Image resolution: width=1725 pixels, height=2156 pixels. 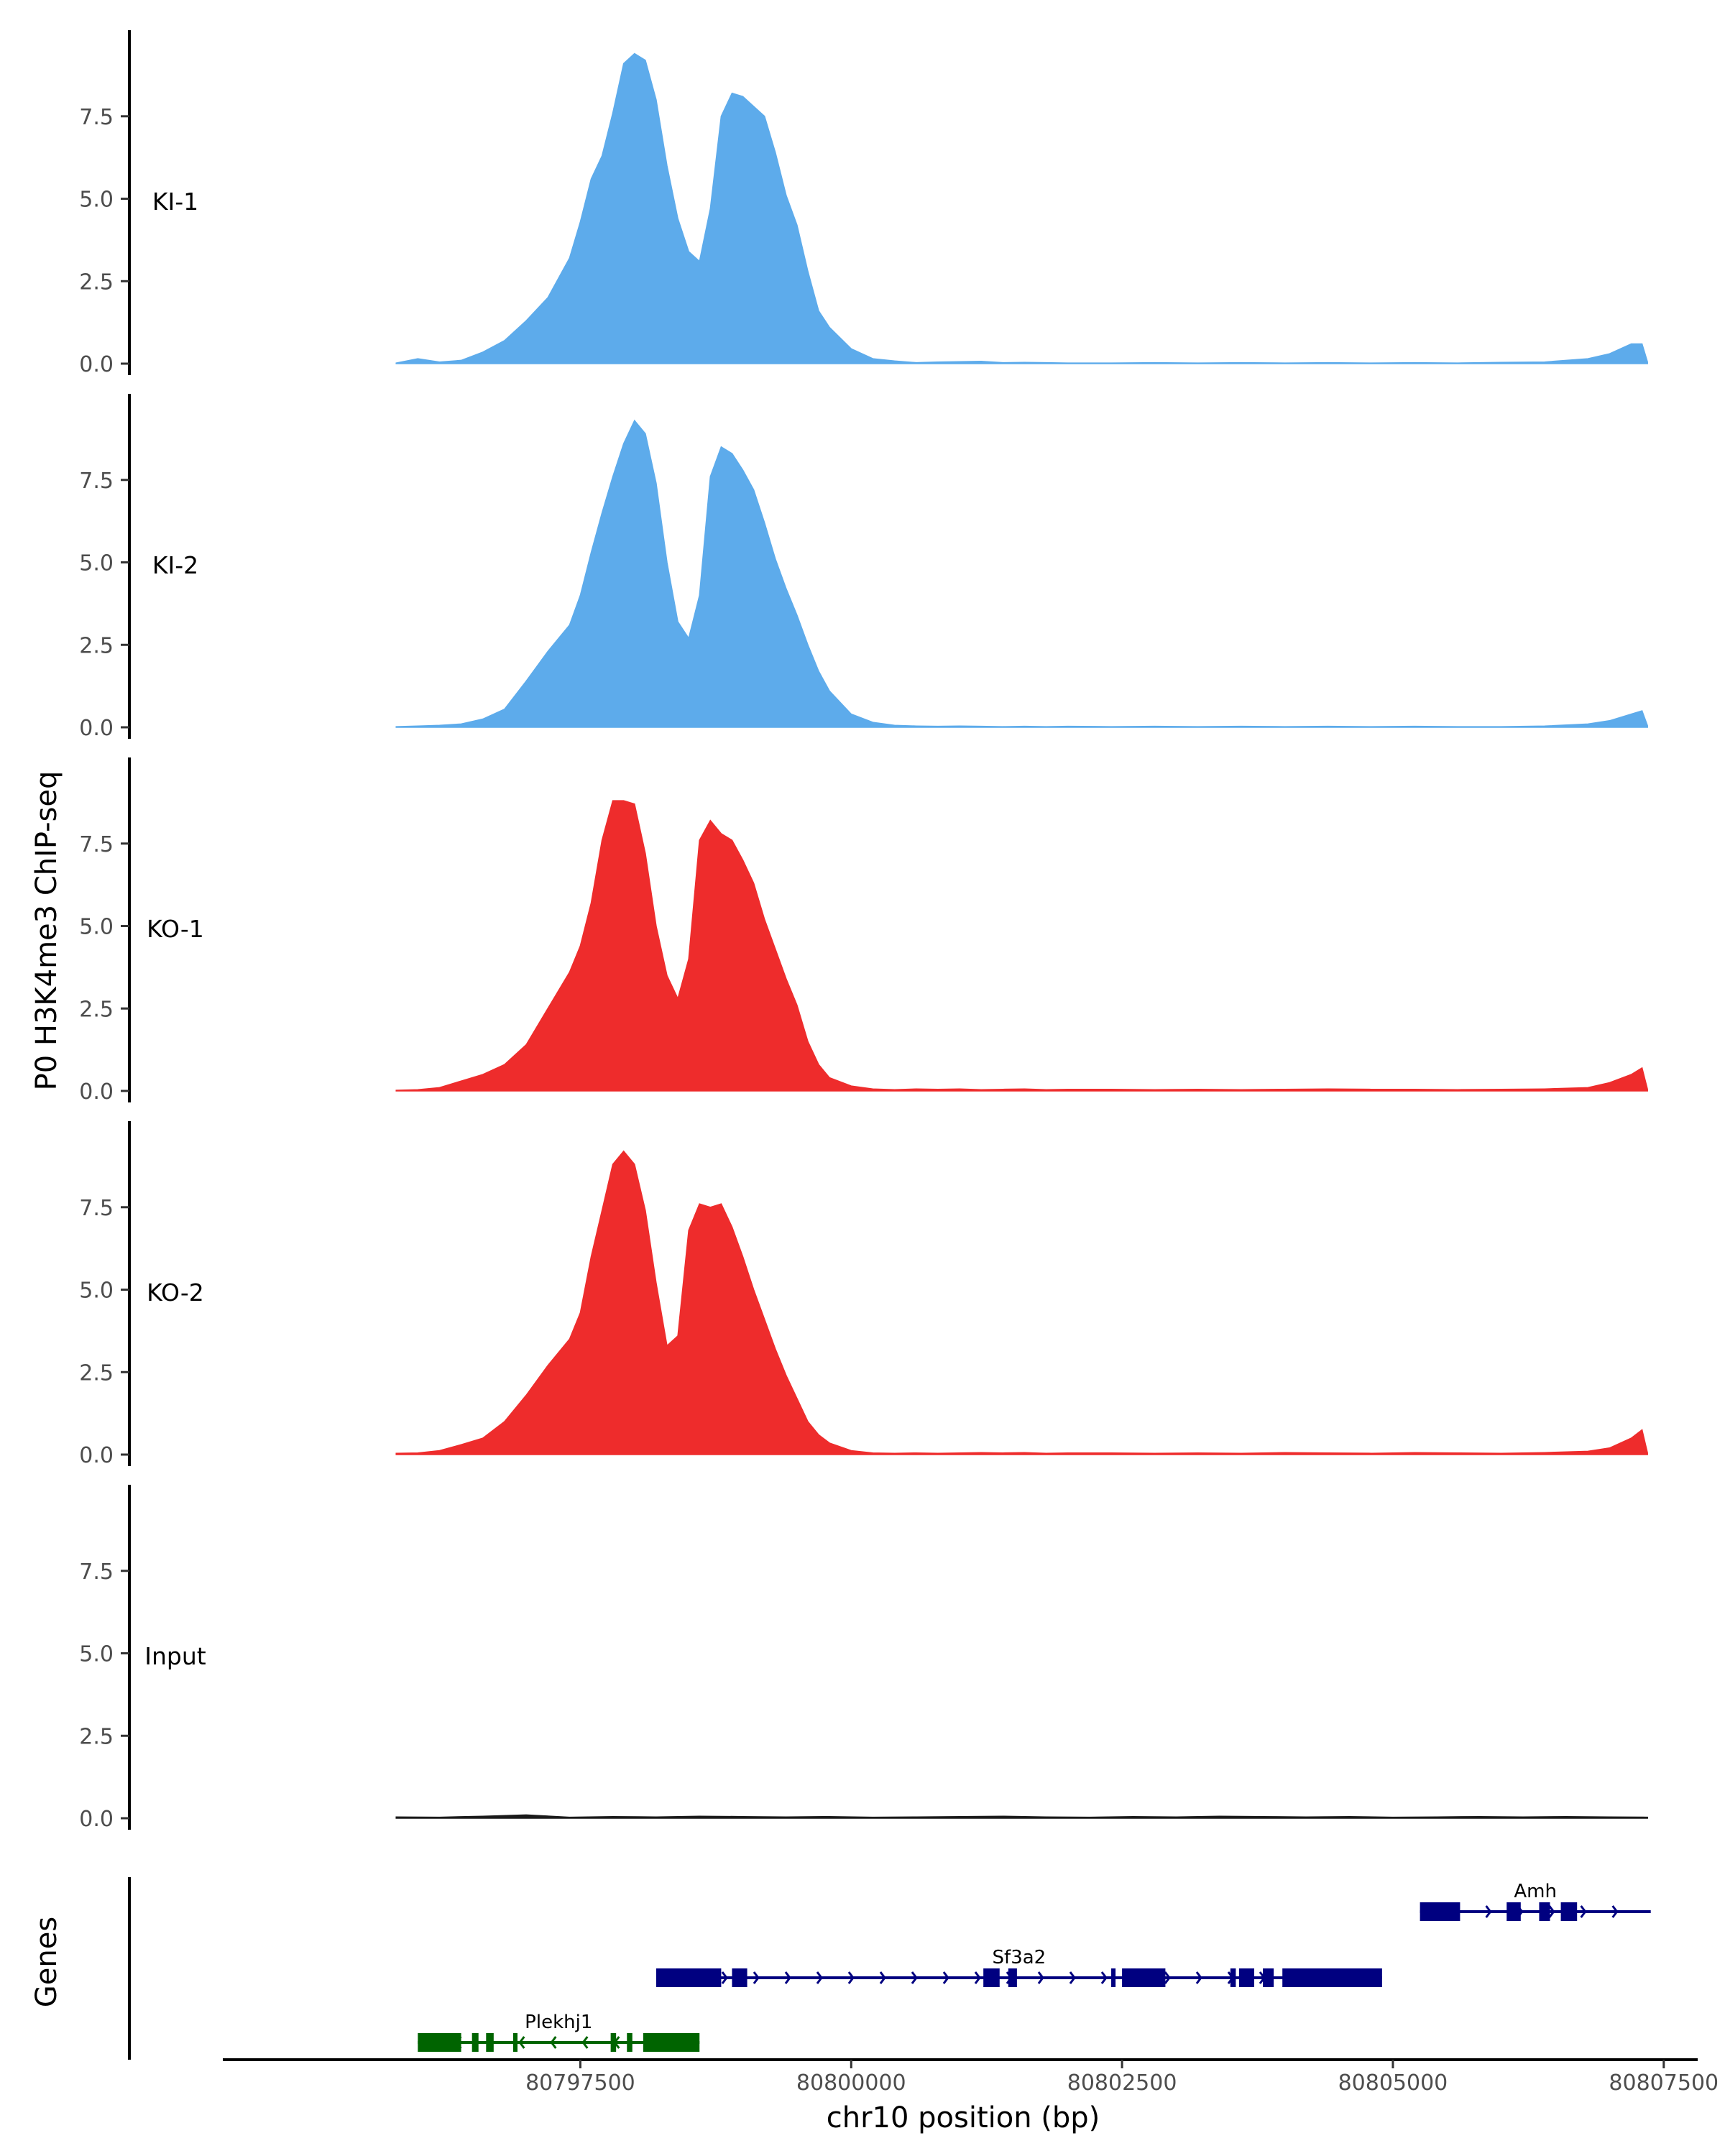 What do you see at coordinates (963, 2117) in the screenshot?
I see `x-axis-title: chr10 position (bp)` at bounding box center [963, 2117].